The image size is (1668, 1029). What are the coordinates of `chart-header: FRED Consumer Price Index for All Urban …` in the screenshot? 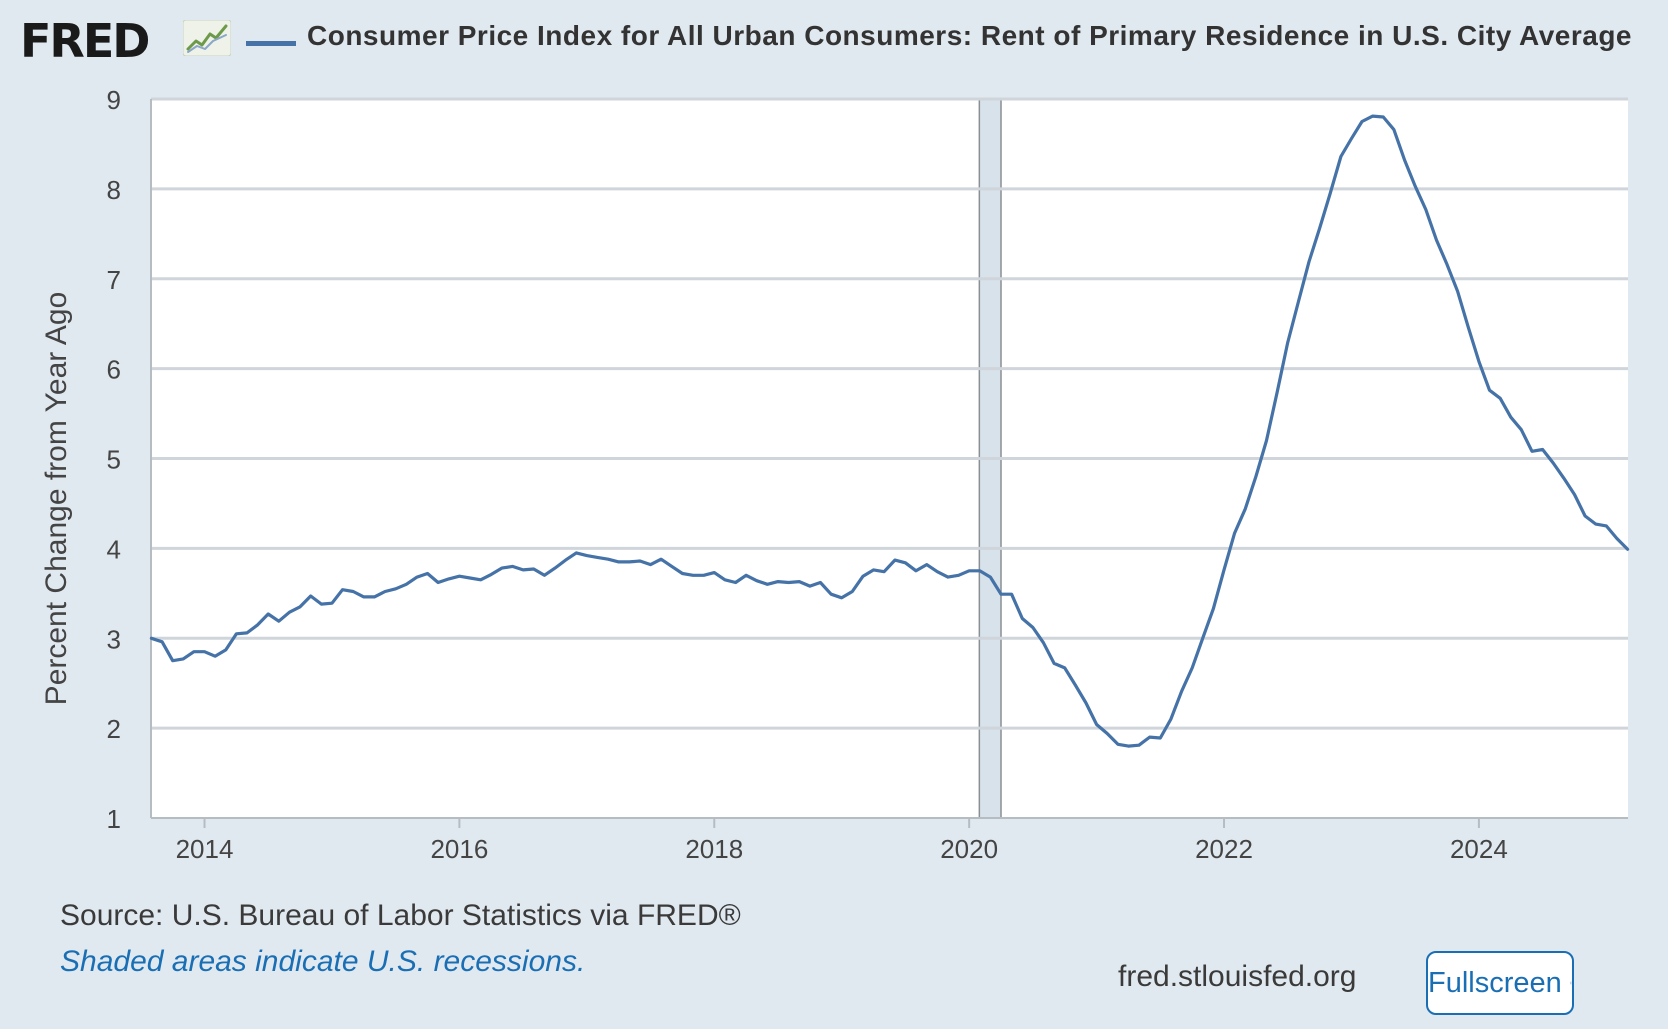 It's located at (834, 40).